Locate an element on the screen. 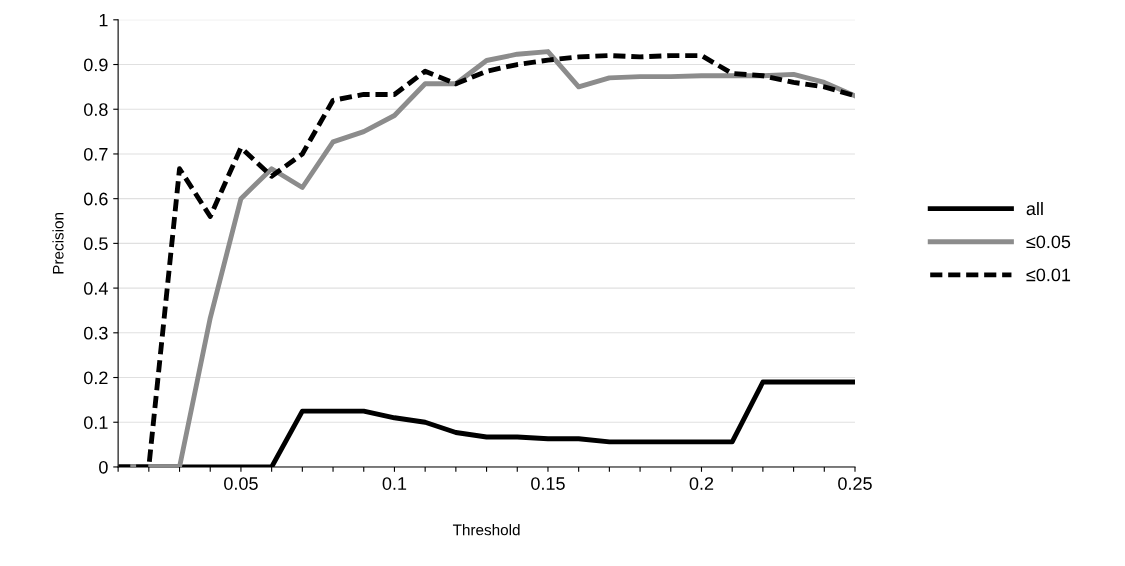 This screenshot has width=1125, height=566. legend-label: ≤0.05 is located at coordinates (1048, 242).